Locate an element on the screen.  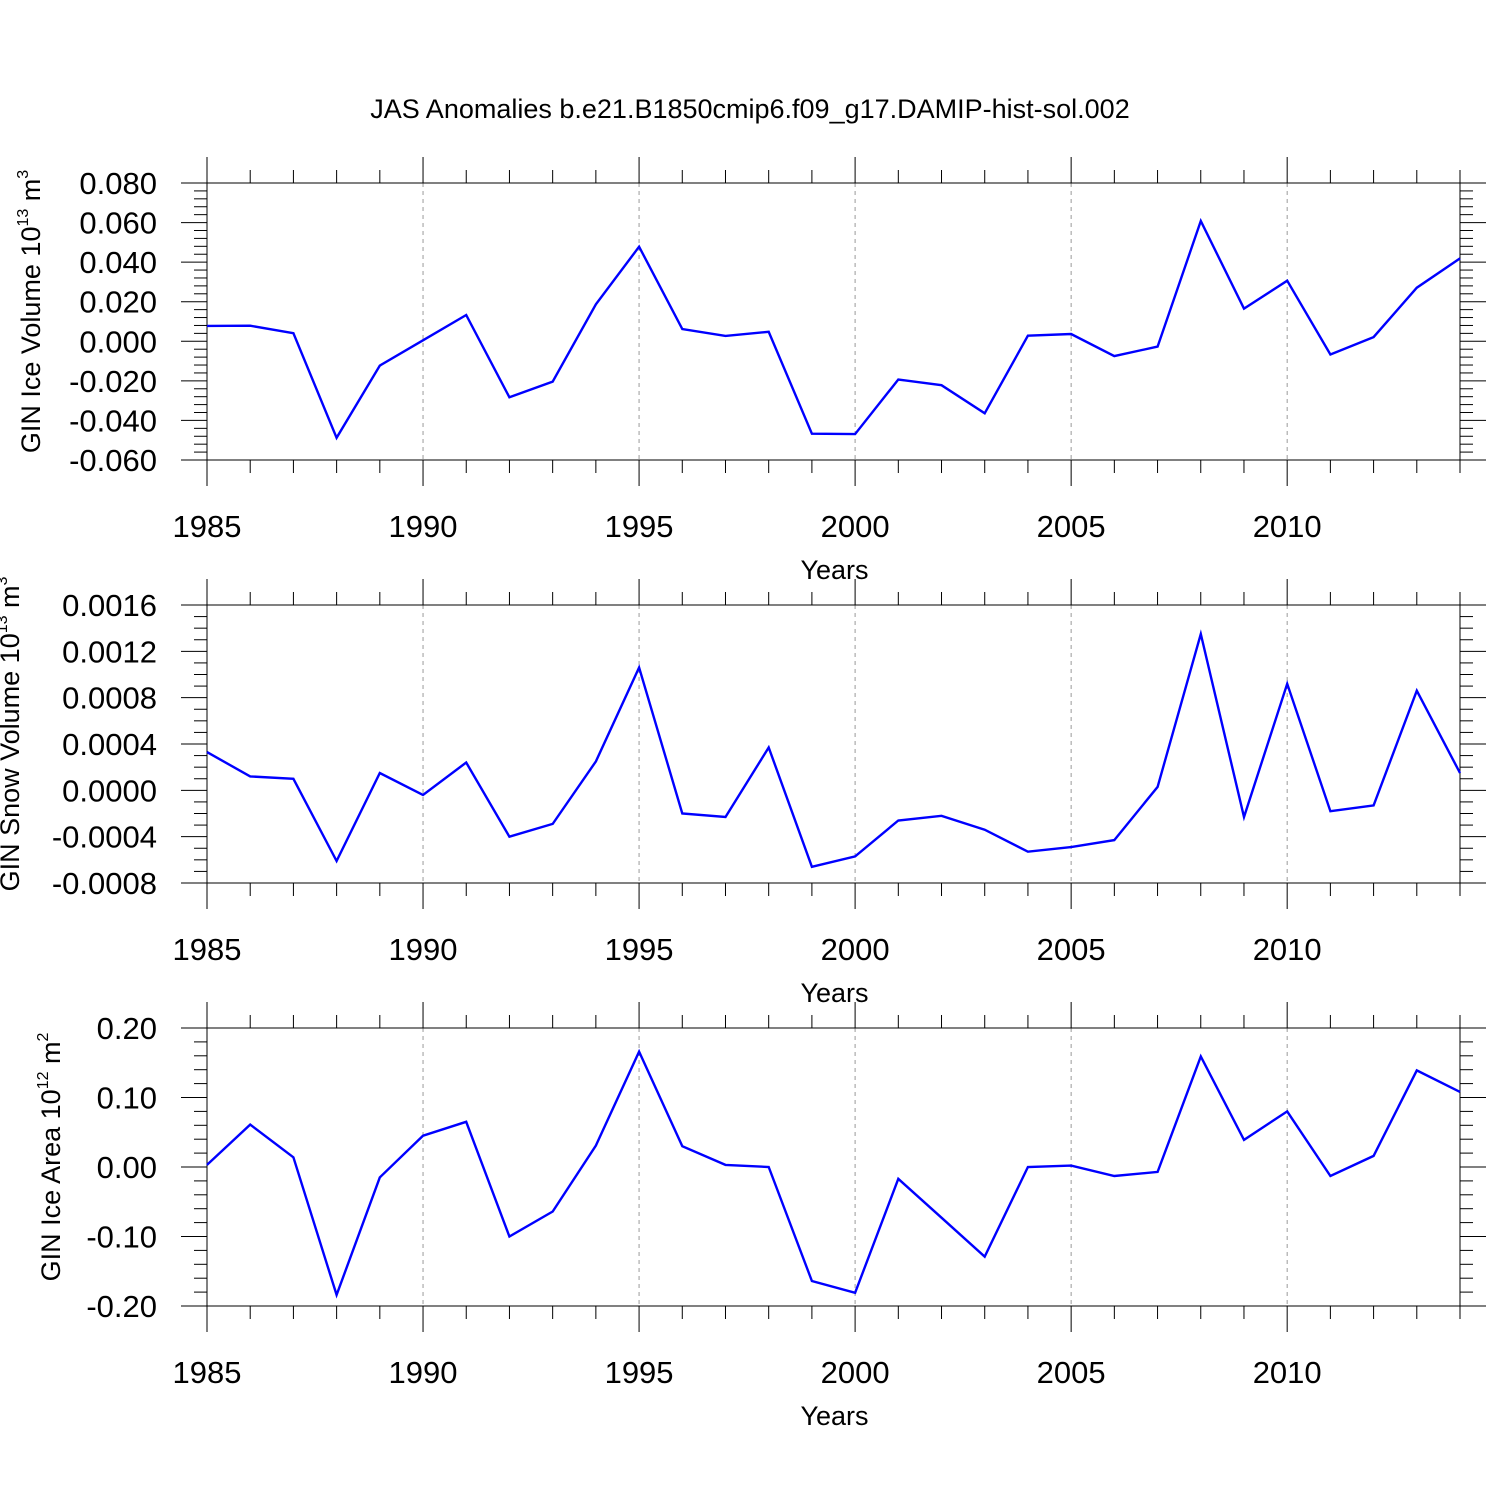
y-tick-label: 0.0012 is located at coordinates (109, 651).